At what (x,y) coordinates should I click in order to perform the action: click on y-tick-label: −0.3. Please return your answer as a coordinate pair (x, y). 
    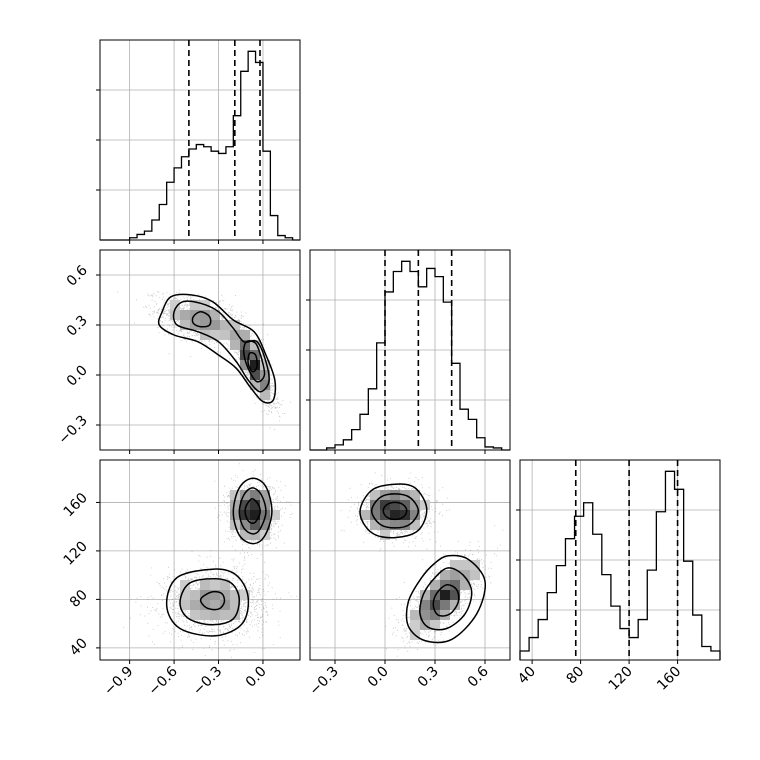
    Looking at the image, I should click on (72, 430).